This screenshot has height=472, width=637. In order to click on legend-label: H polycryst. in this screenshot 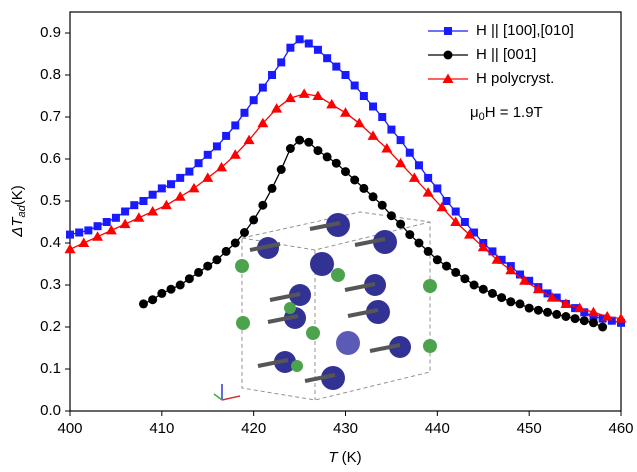, I will do `click(515, 78)`.